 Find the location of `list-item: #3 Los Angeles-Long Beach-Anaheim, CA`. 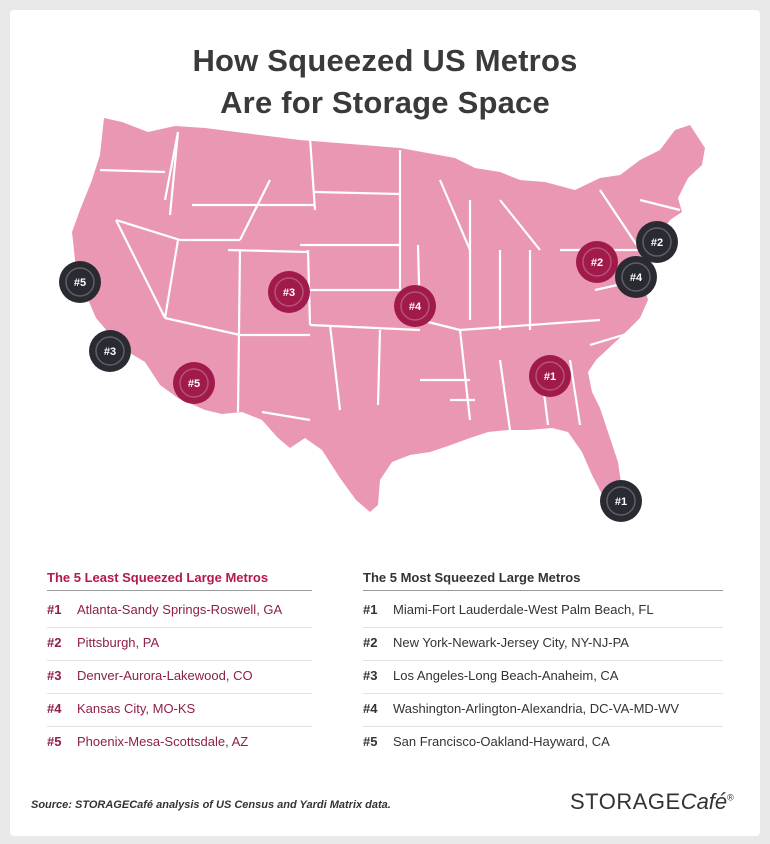

list-item: #3 Los Angeles-Long Beach-Anaheim, CA is located at coordinates (543, 677).